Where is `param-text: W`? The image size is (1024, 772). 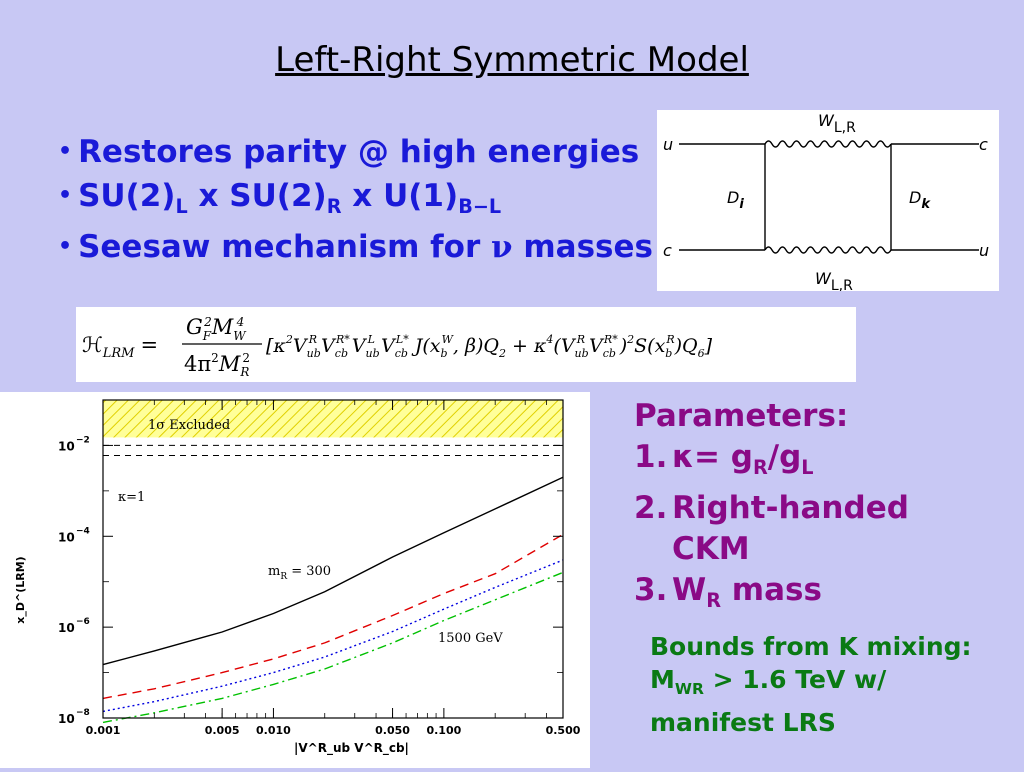
param-text: W is located at coordinates (689, 590).